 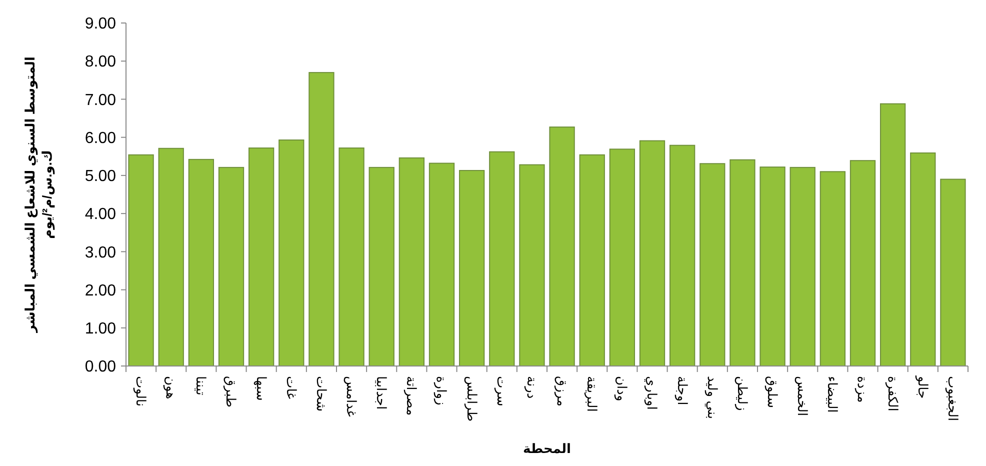 What do you see at coordinates (471, 399) in the screenshot?
I see `x-tick-label: طرابلس` at bounding box center [471, 399].